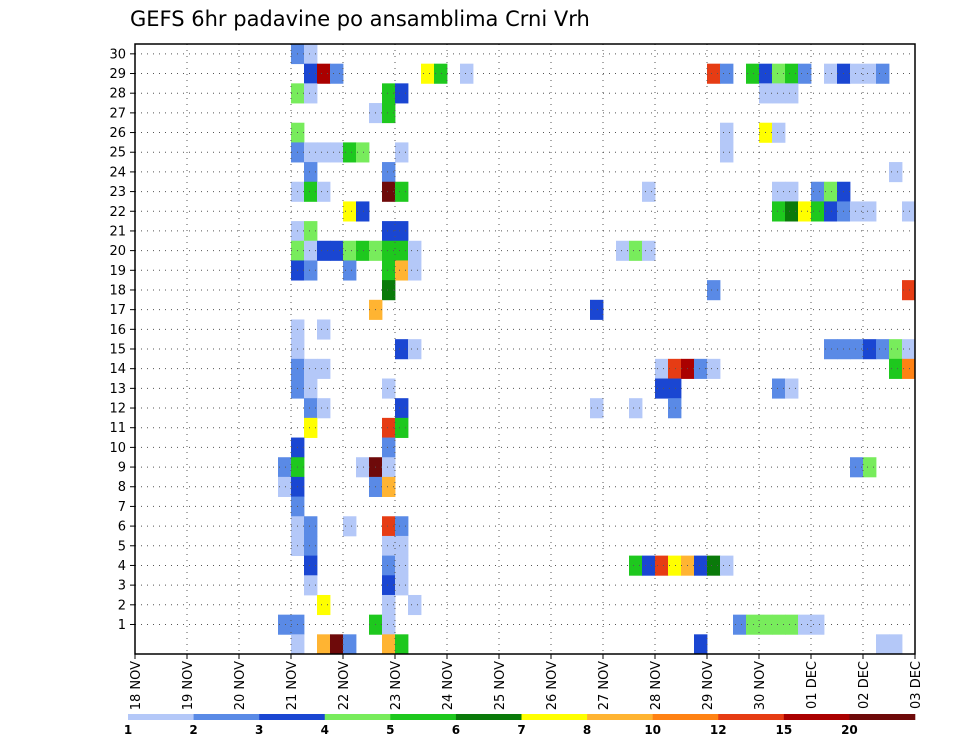 This screenshot has height=742, width=960. Describe the element at coordinates (117, 448) in the screenshot. I see `y-tick-label: 10` at that location.